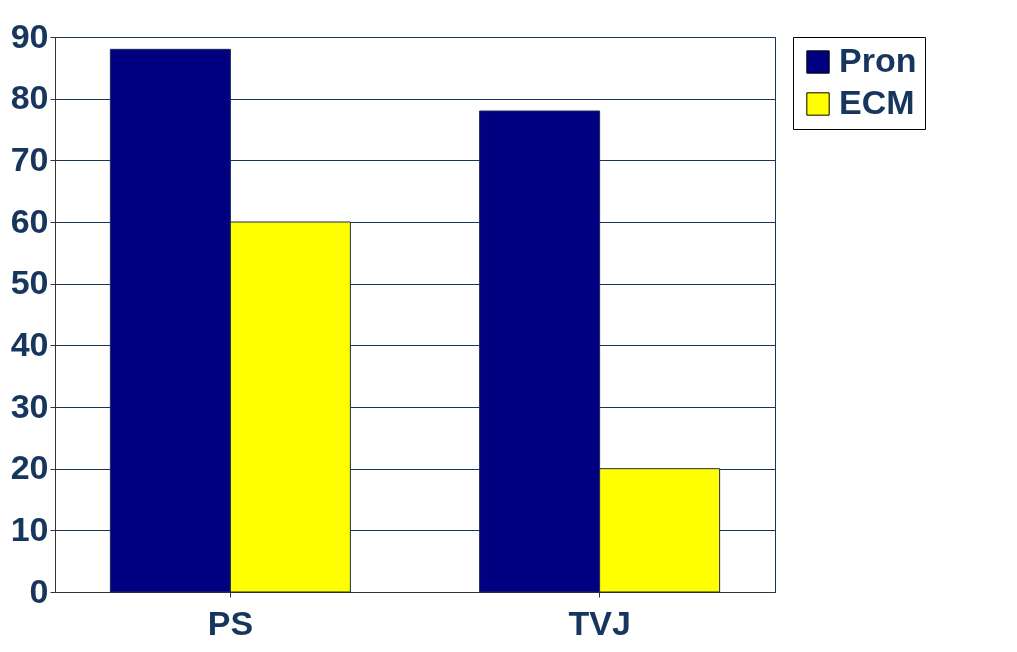 This screenshot has width=1017, height=652. I want to click on y-tick-label: 50, so click(29, 282).